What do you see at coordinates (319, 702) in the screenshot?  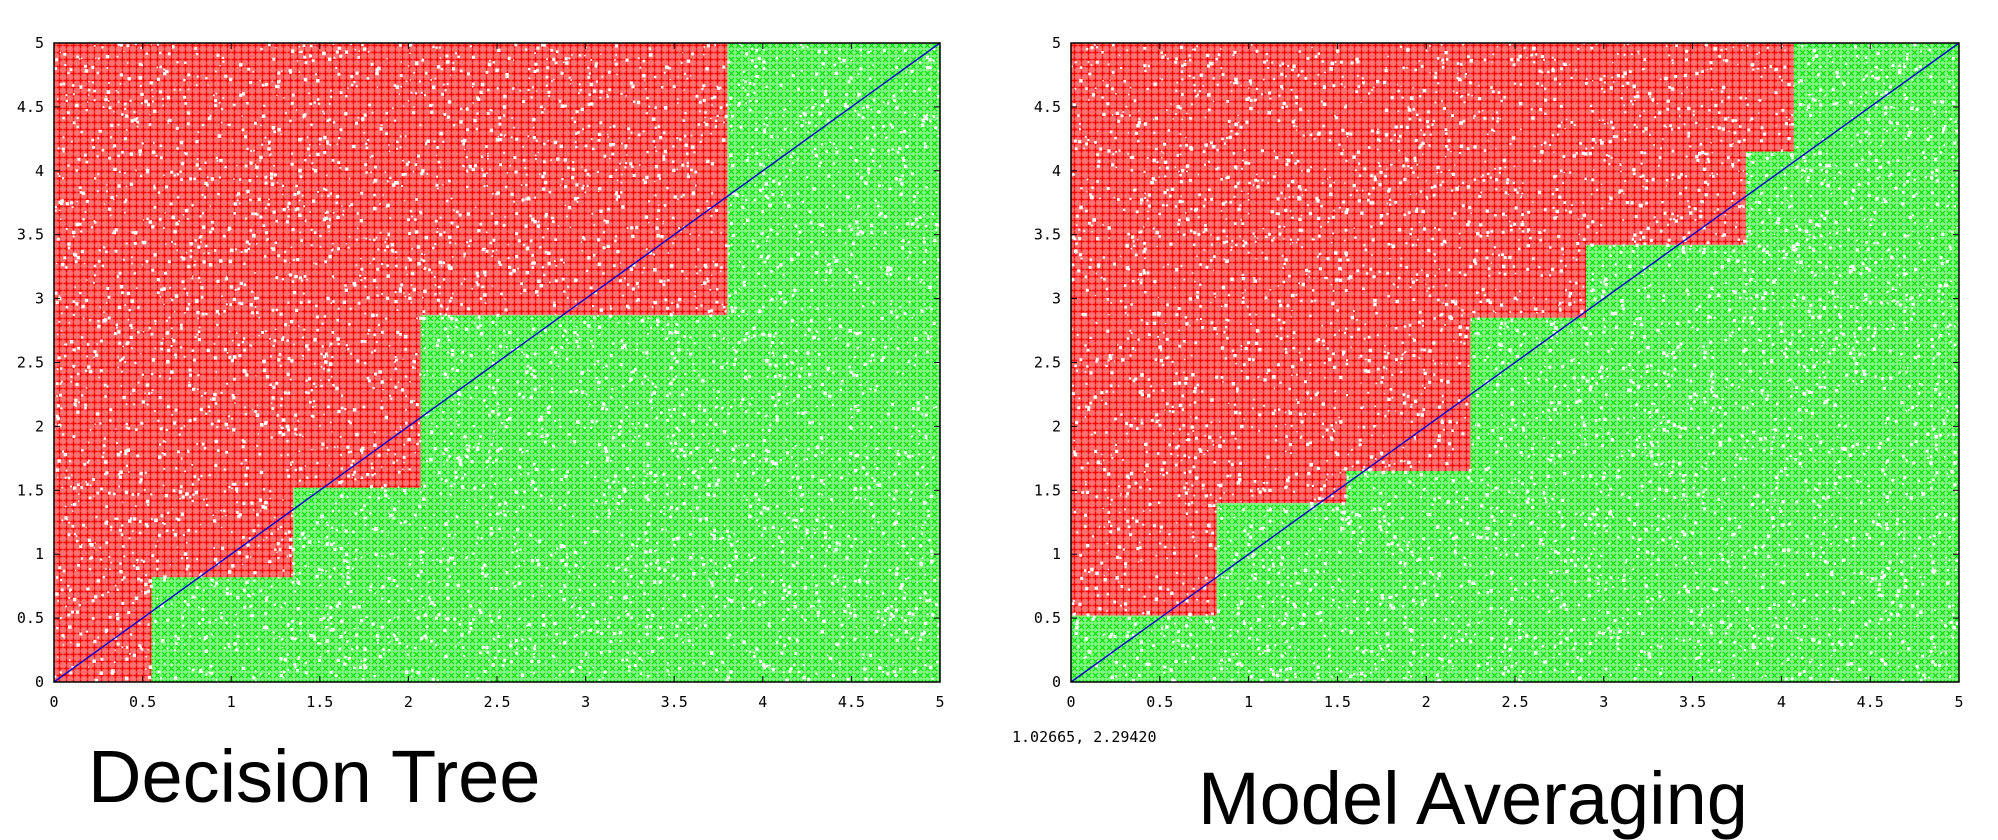 I see `decision-tree-xtick-label: 1.5` at bounding box center [319, 702].